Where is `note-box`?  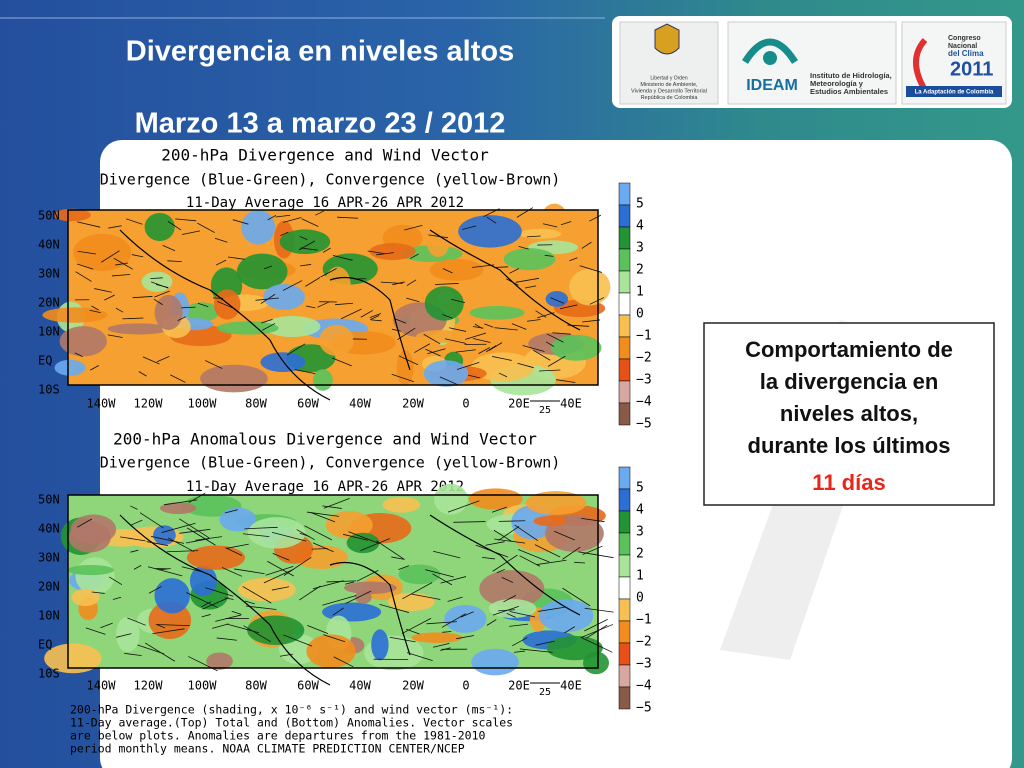
note-box is located at coordinates (849, 414).